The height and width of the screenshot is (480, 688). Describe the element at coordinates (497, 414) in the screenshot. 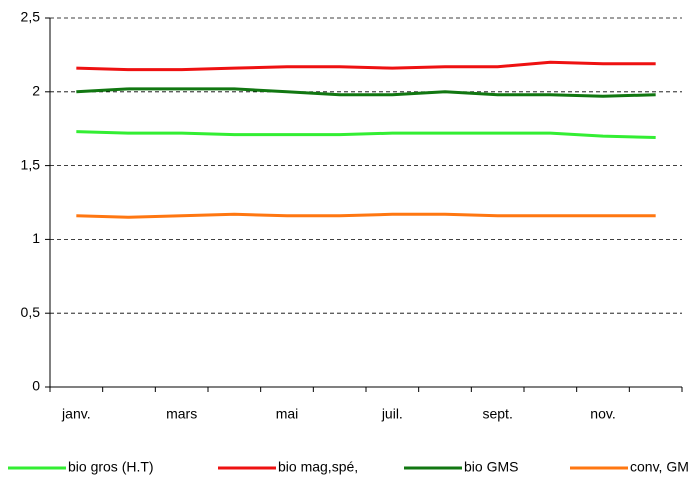

I see `x-tick-label: sept.` at that location.